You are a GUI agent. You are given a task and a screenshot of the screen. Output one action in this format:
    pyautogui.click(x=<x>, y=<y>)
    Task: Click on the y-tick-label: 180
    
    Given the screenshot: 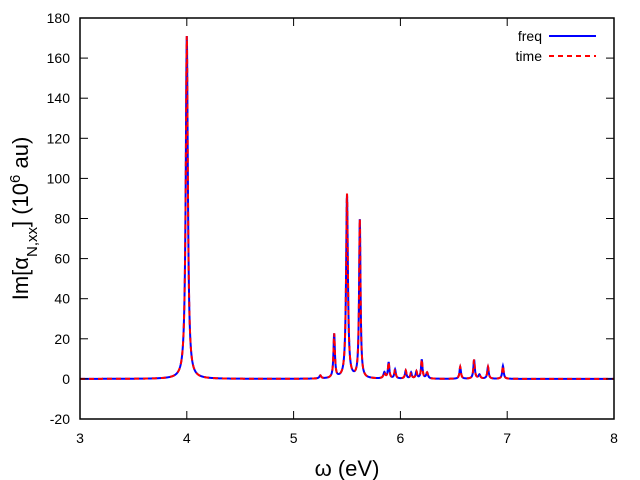 What is the action you would take?
    pyautogui.click(x=59, y=18)
    